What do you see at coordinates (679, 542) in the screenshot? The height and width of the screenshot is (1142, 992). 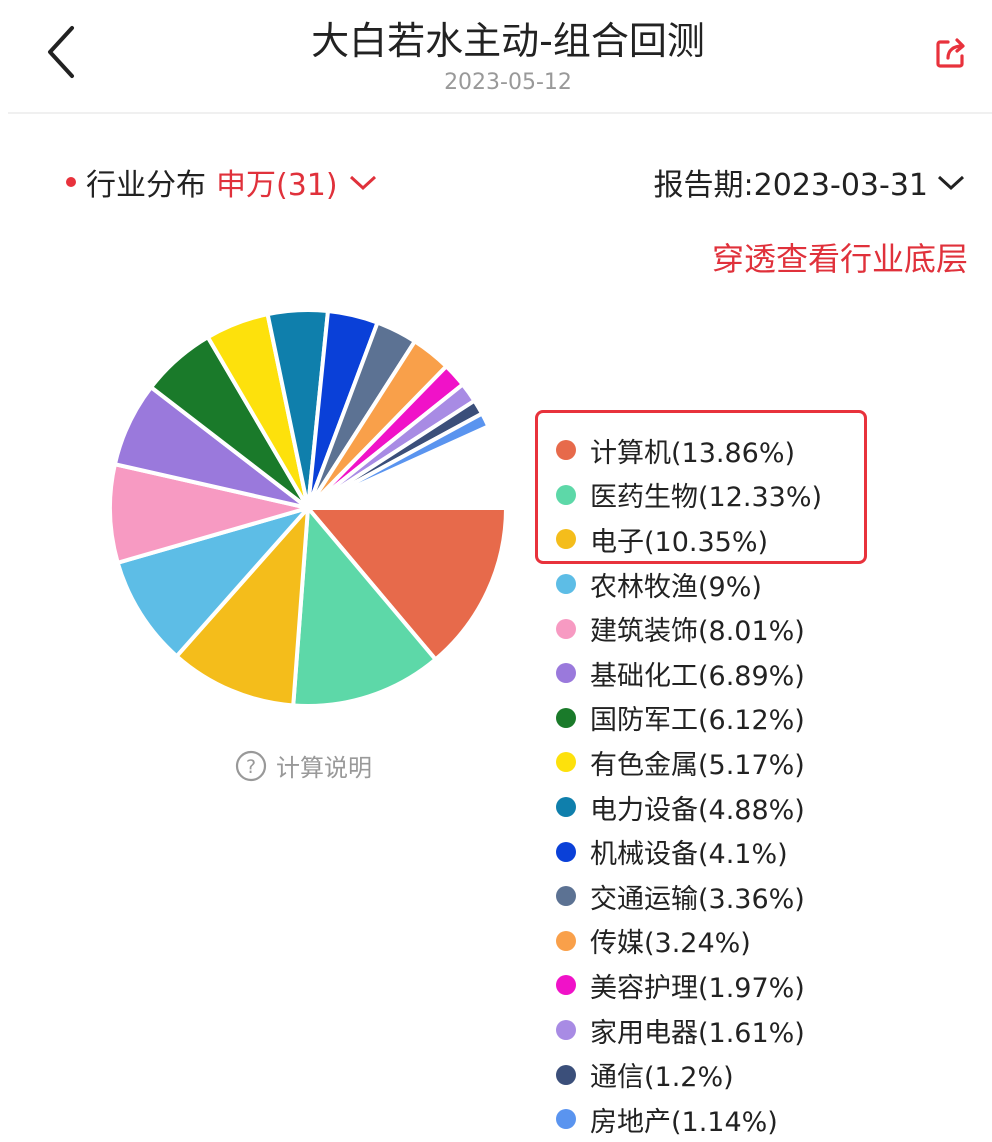 I see `legend-label: 电子(10.35%)` at bounding box center [679, 542].